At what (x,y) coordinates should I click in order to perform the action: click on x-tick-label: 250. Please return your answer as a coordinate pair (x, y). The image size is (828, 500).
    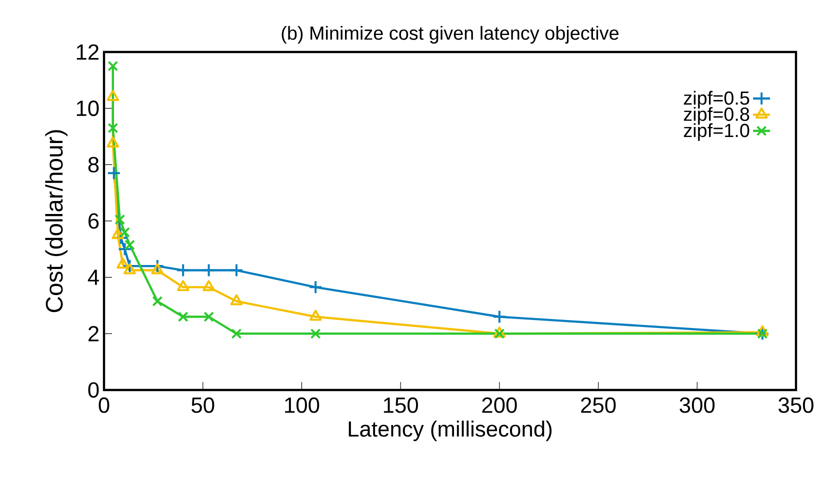
    Looking at the image, I should click on (598, 405).